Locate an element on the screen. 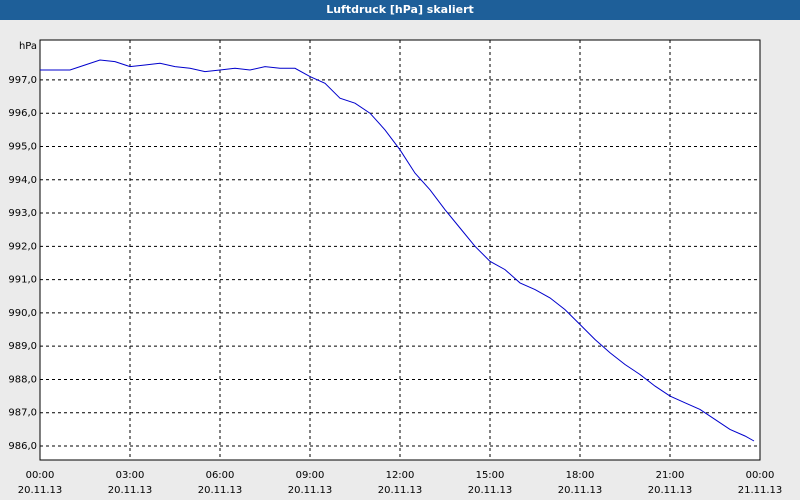 This screenshot has height=500, width=800. x-tick-label: 06:00 is located at coordinates (220, 475).